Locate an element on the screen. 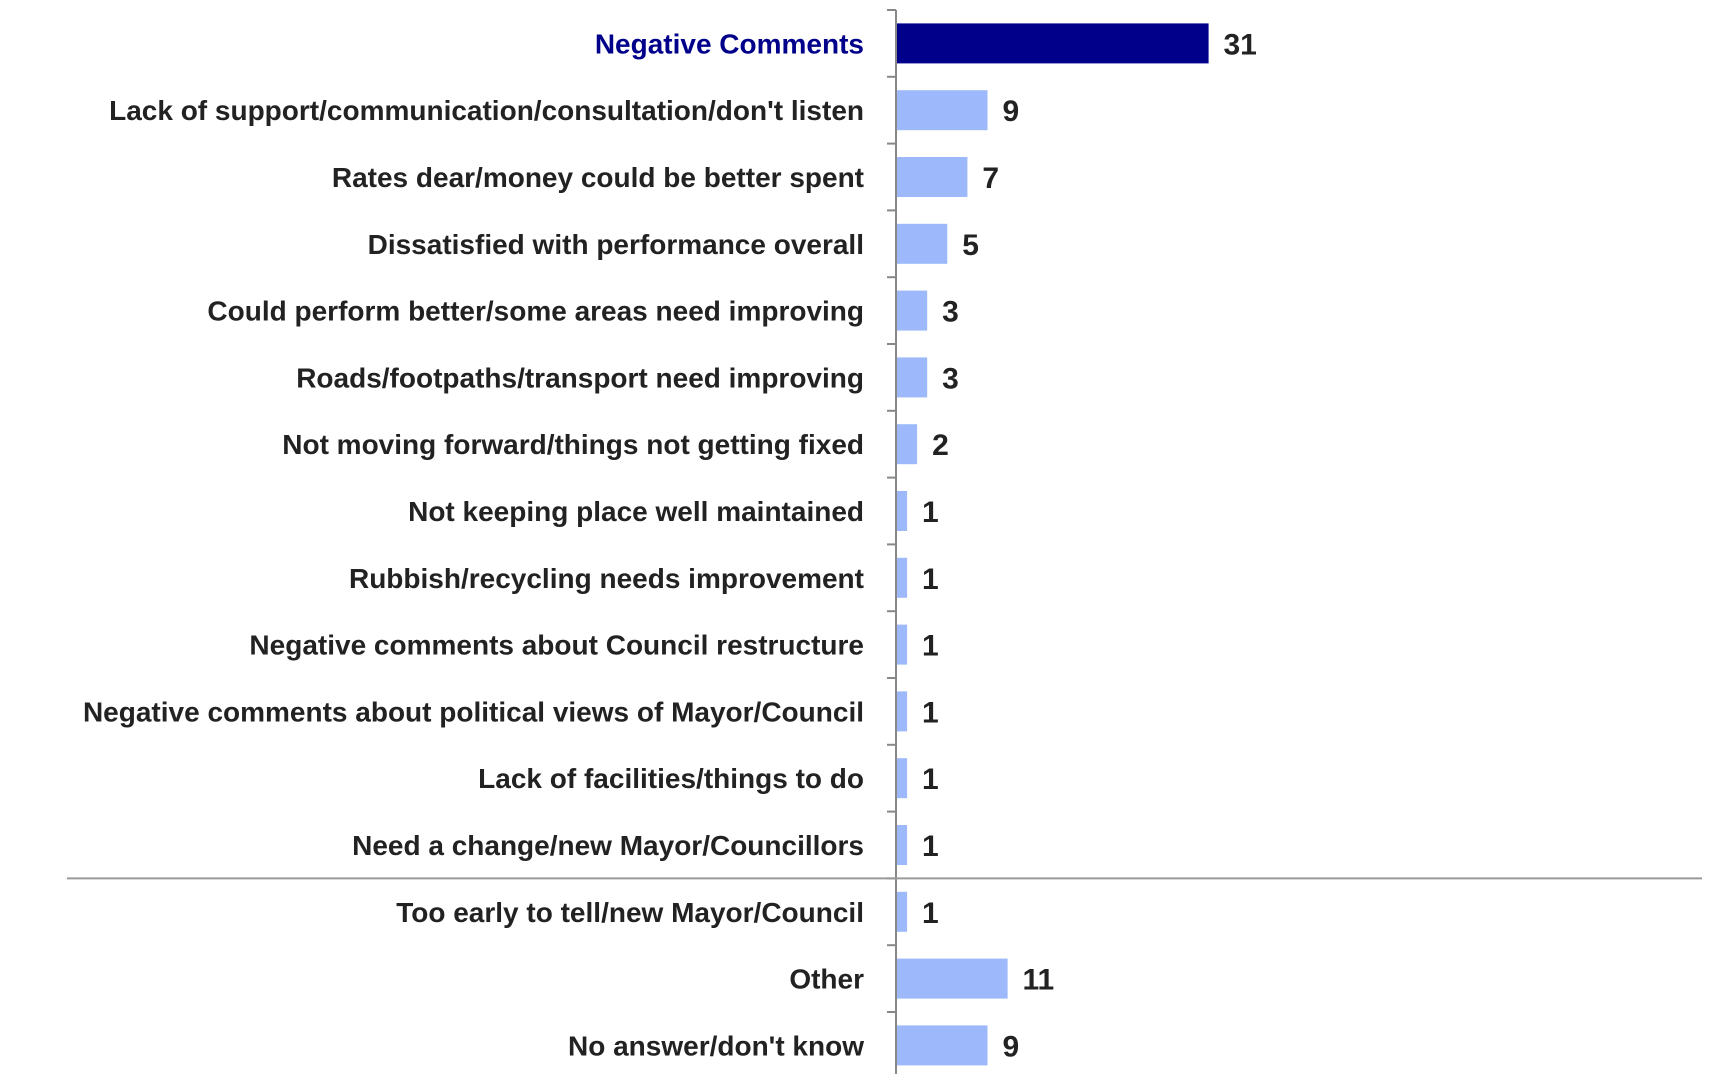 The image size is (1709, 1074). value-label-15: 11 is located at coordinates (1039, 980).